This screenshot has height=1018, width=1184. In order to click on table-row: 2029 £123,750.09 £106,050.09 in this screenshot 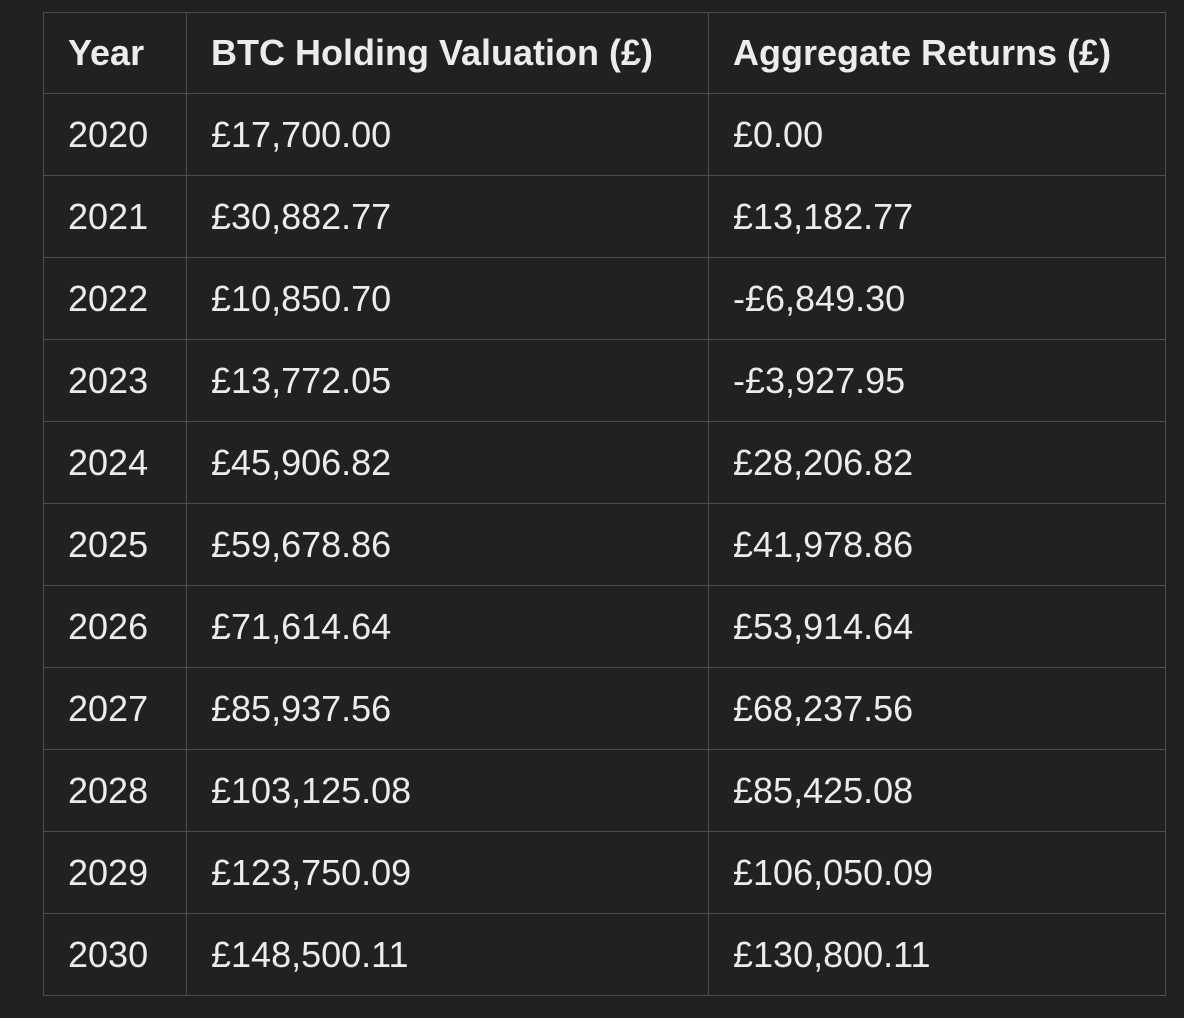, I will do `click(604, 872)`.